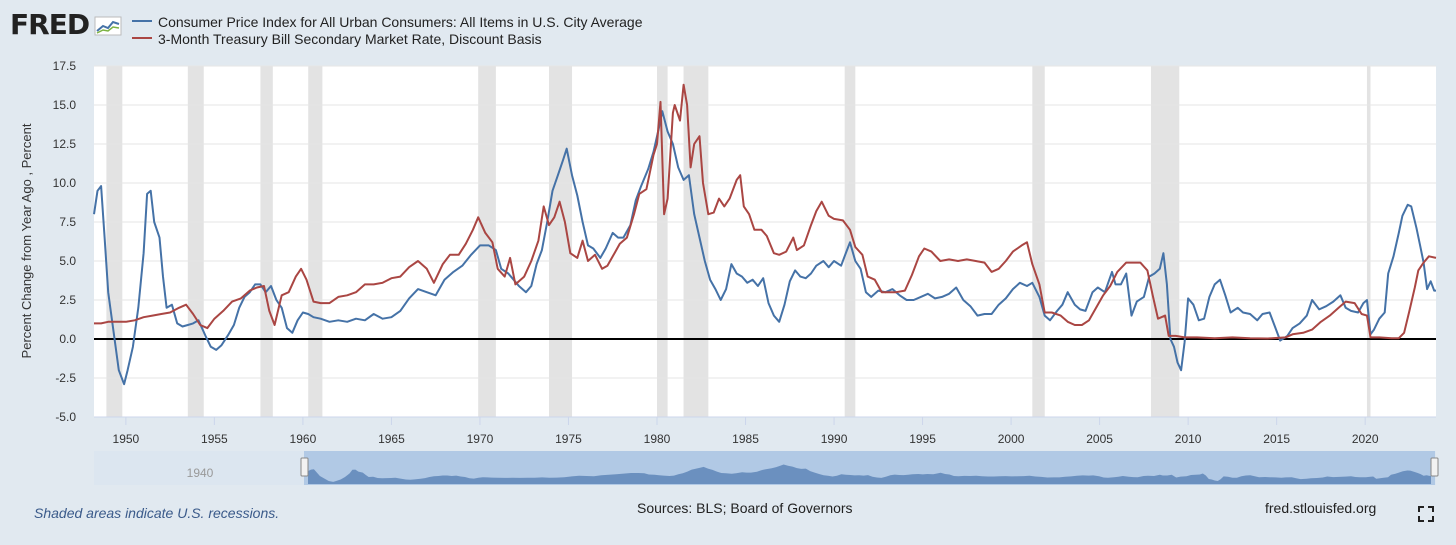  Describe the element at coordinates (157, 513) in the screenshot. I see `recession-note: Shaded areas indicate U.S. recessions.` at that location.